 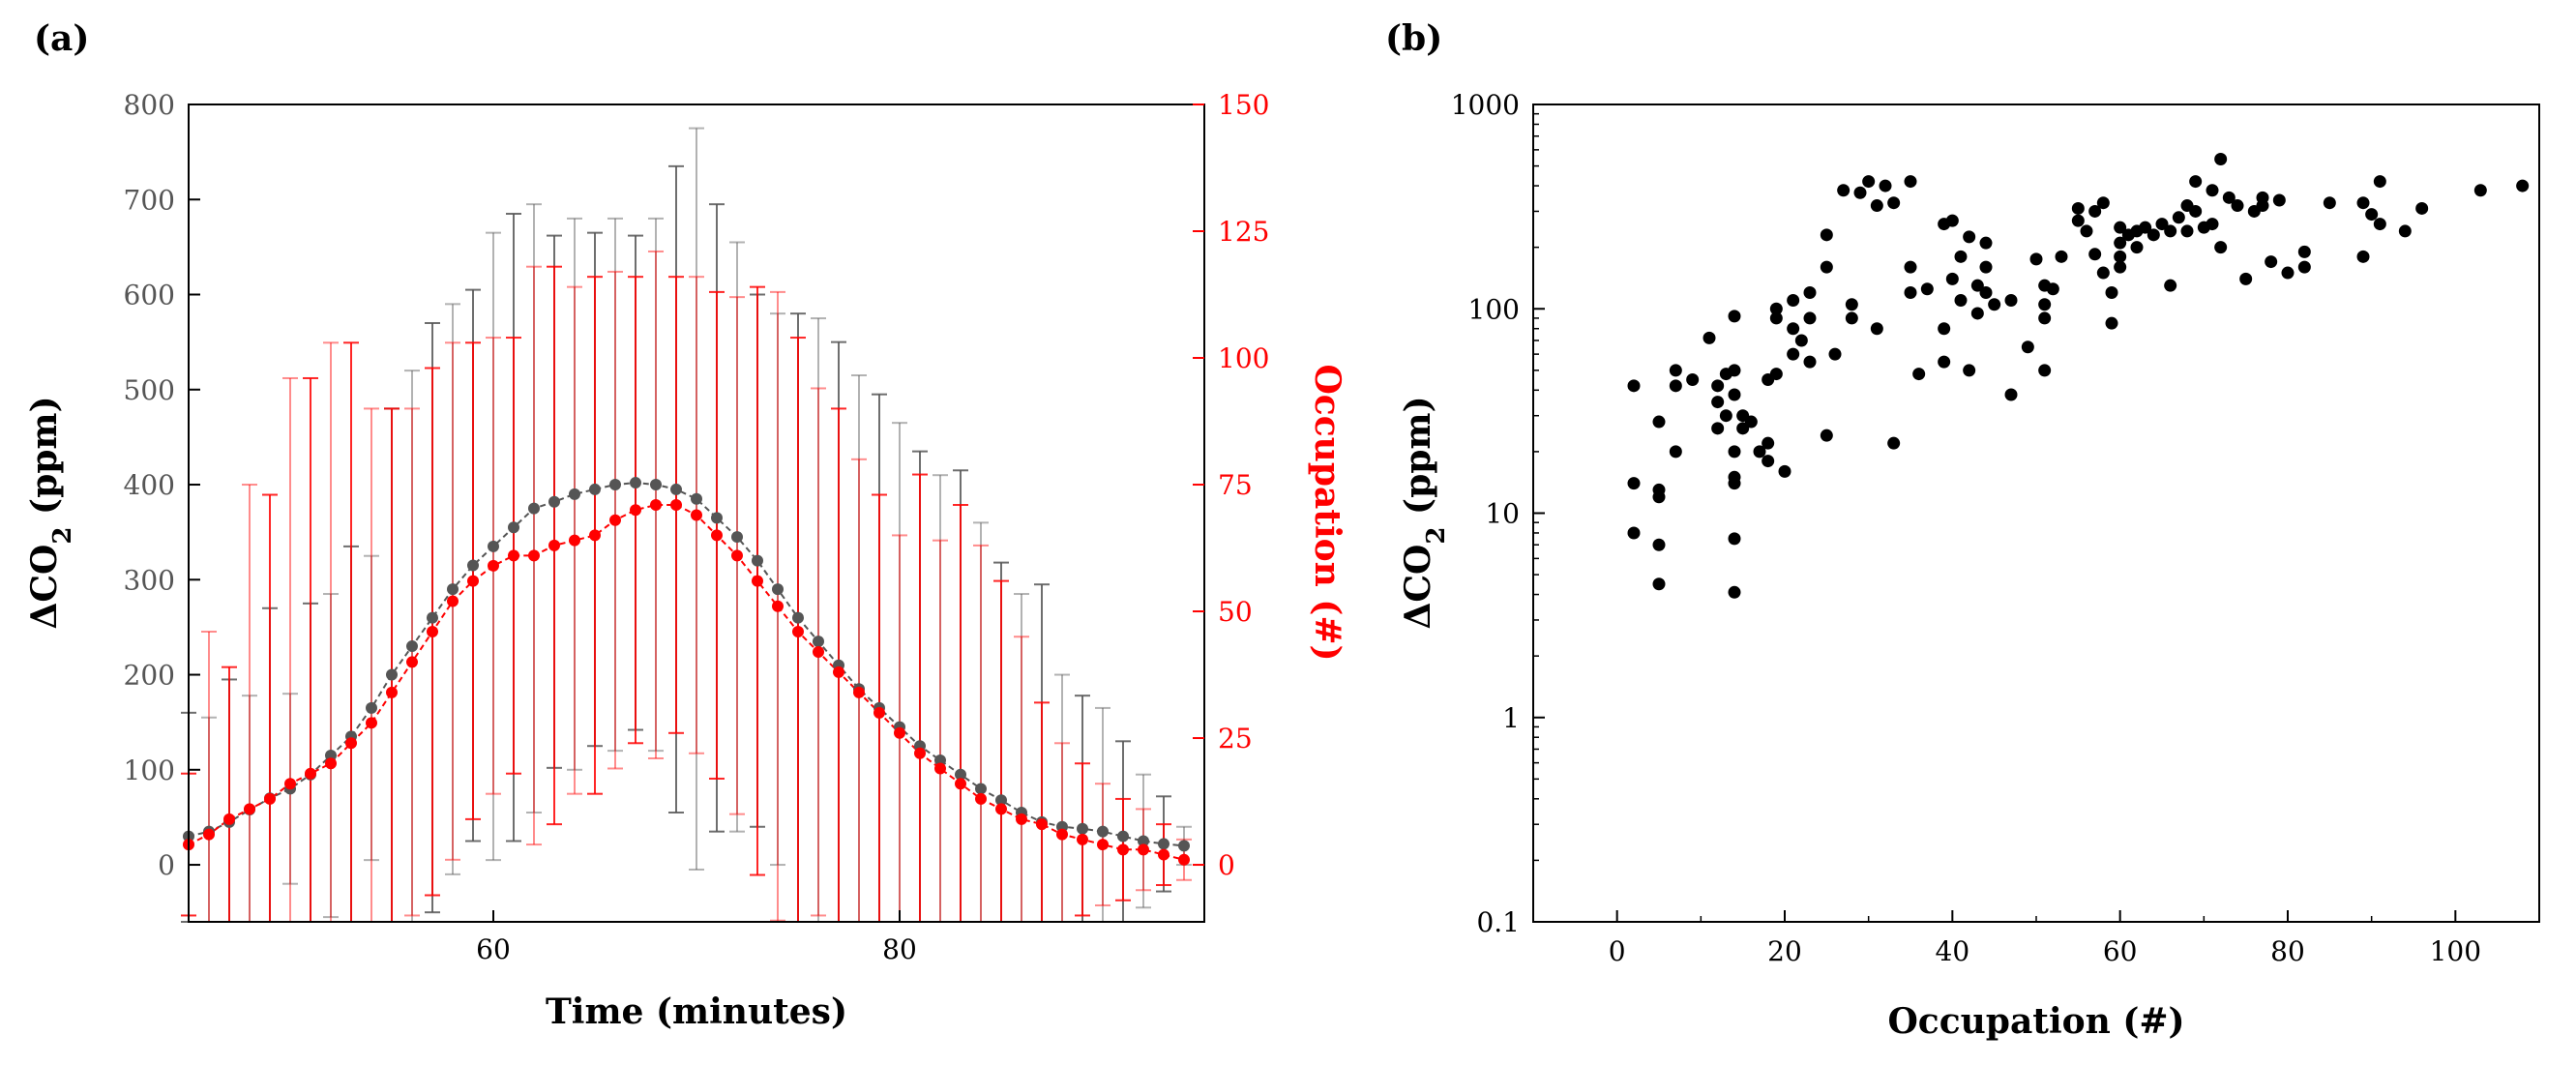 I want to click on y2-tick-label: 50, so click(x=1235, y=612).